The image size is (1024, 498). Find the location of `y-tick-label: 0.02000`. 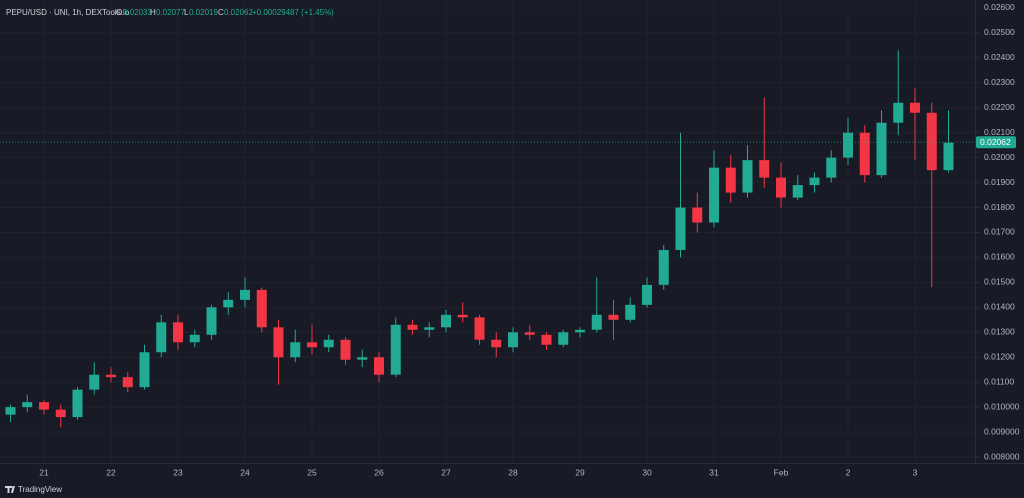

y-tick-label: 0.02000 is located at coordinates (999, 157).